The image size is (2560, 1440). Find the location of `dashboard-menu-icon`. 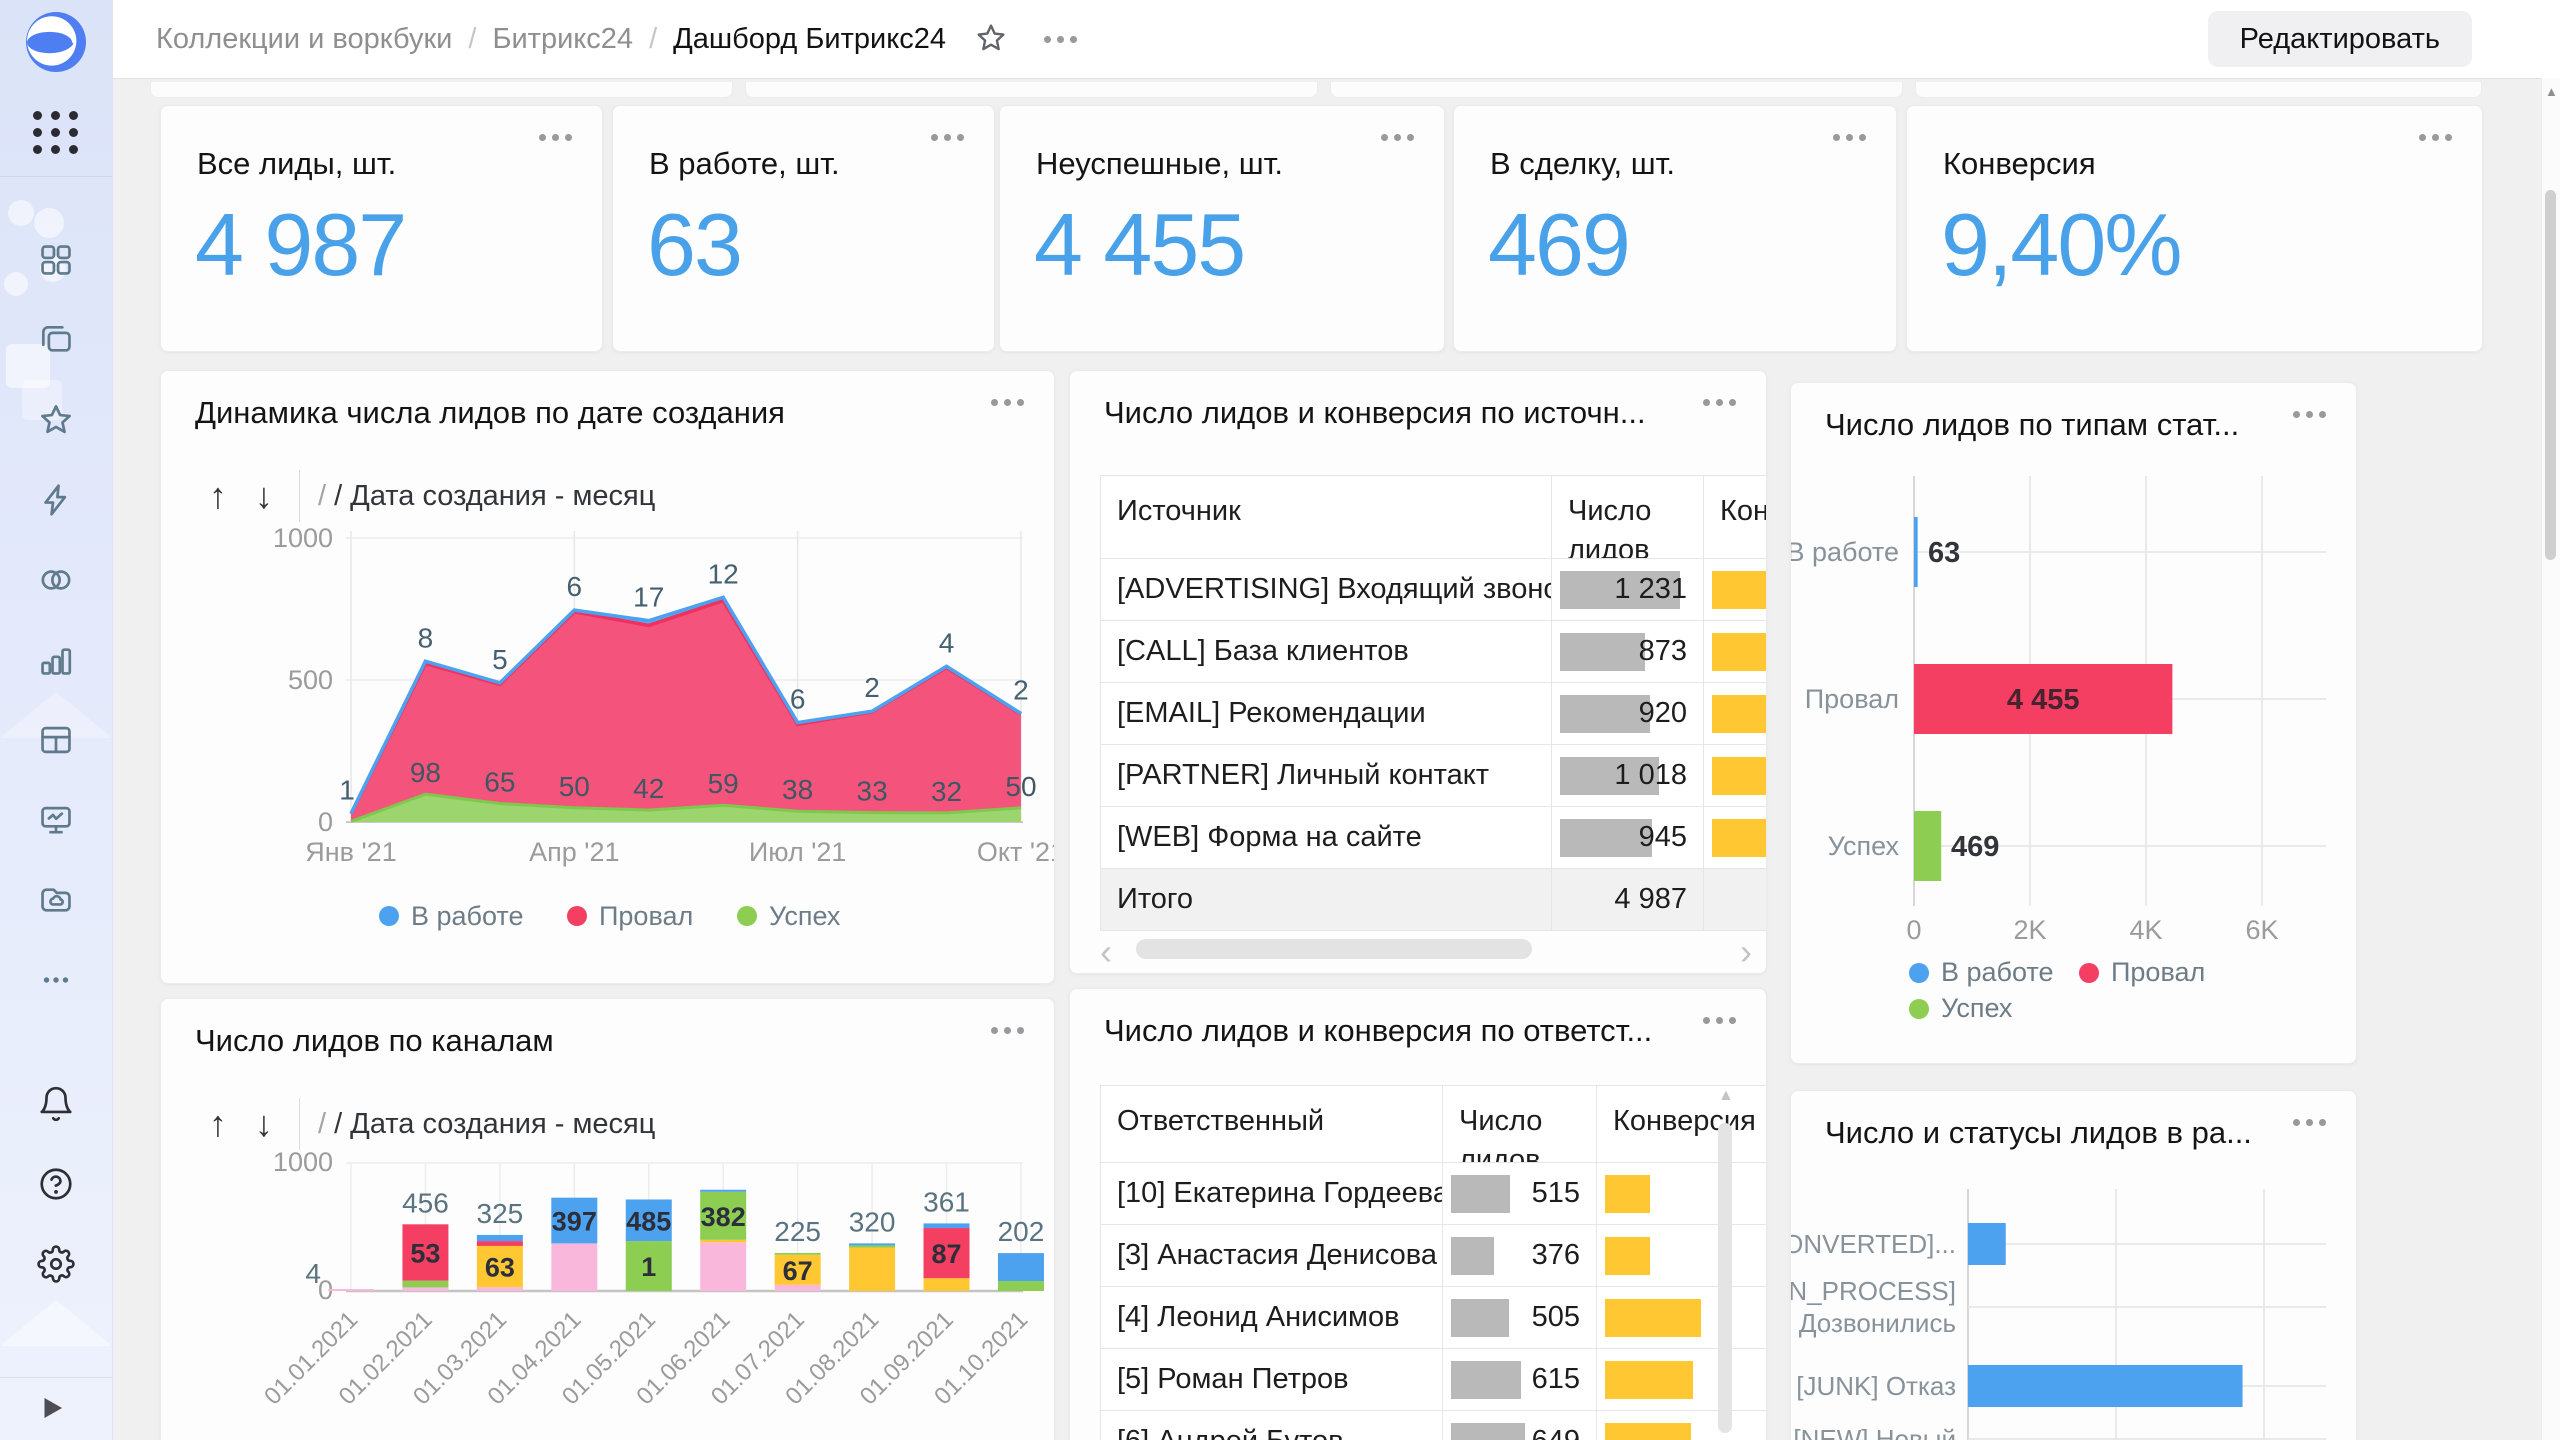

dashboard-menu-icon is located at coordinates (1060, 39).